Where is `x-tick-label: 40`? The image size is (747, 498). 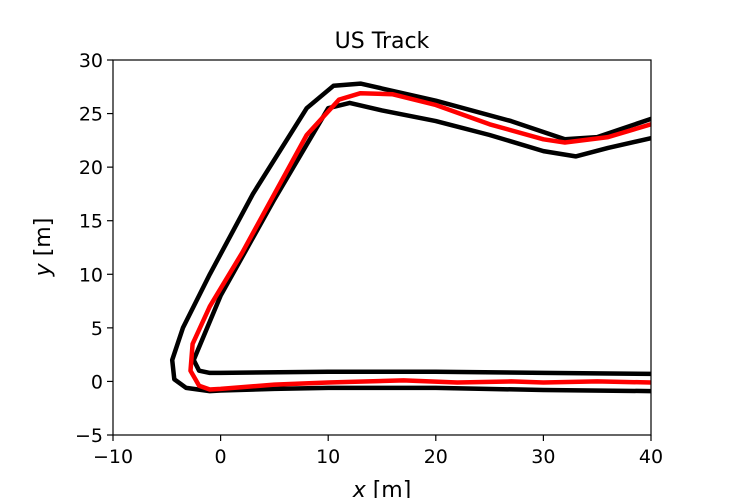
x-tick-label: 40 is located at coordinates (651, 457).